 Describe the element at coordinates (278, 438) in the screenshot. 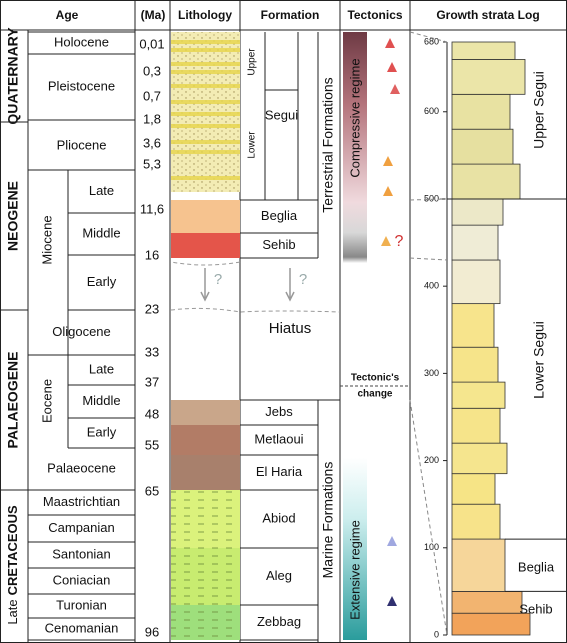

I see `formation-label: Metlaoui` at that location.